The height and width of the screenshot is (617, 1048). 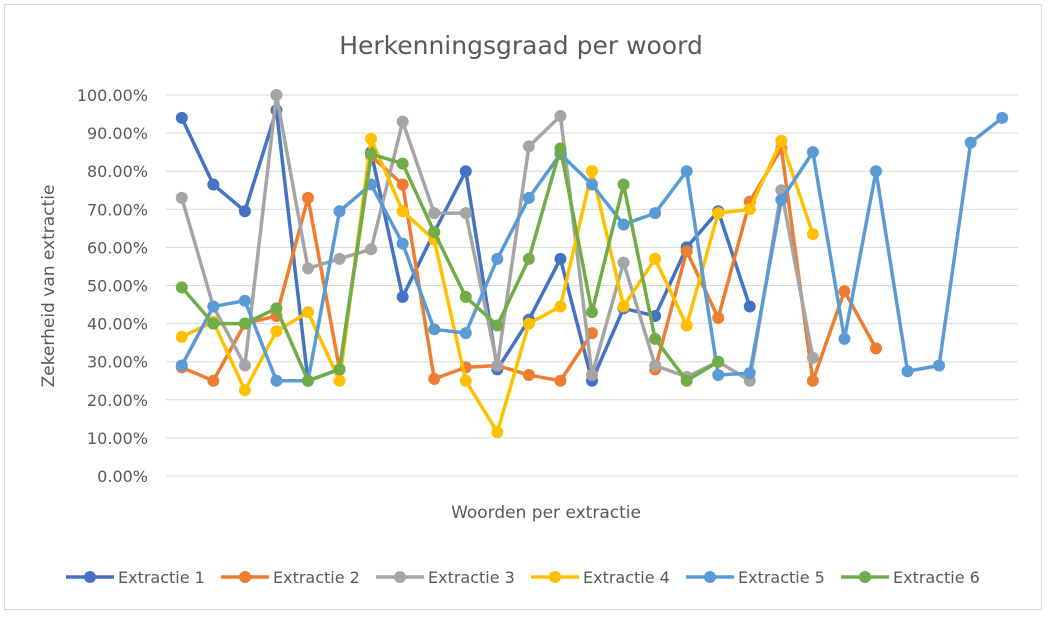 What do you see at coordinates (122, 476) in the screenshot?
I see `y-tick-label: 0.00%` at bounding box center [122, 476].